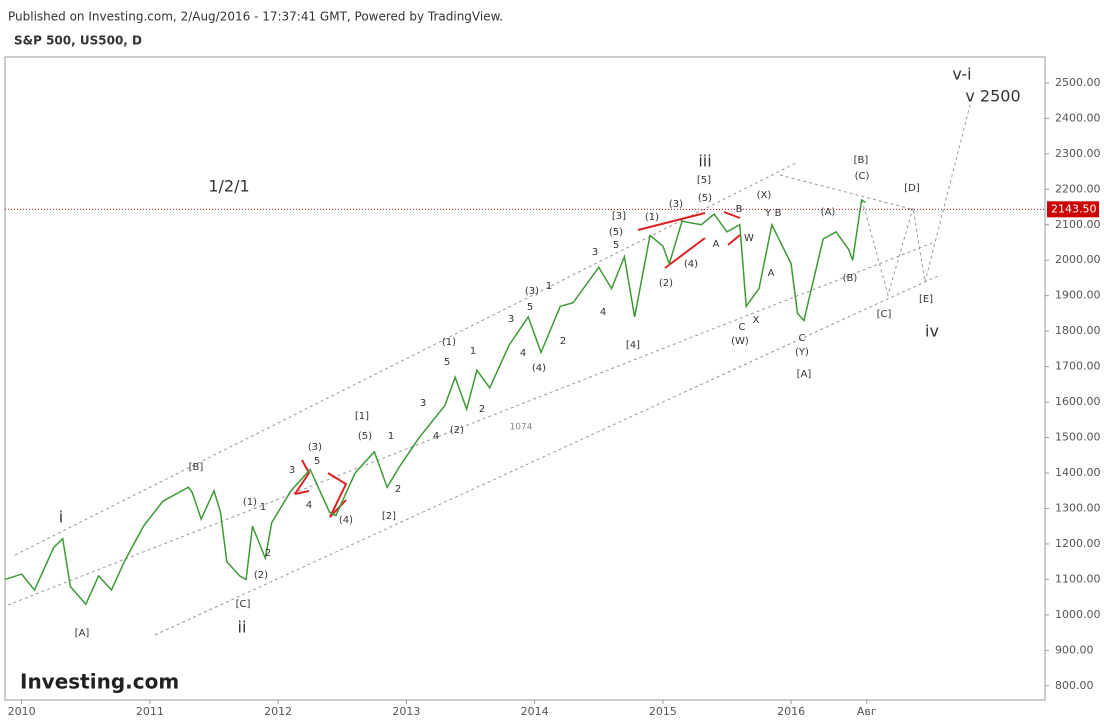  What do you see at coordinates (740, 341) in the screenshot?
I see `wave-label: (W)` at bounding box center [740, 341].